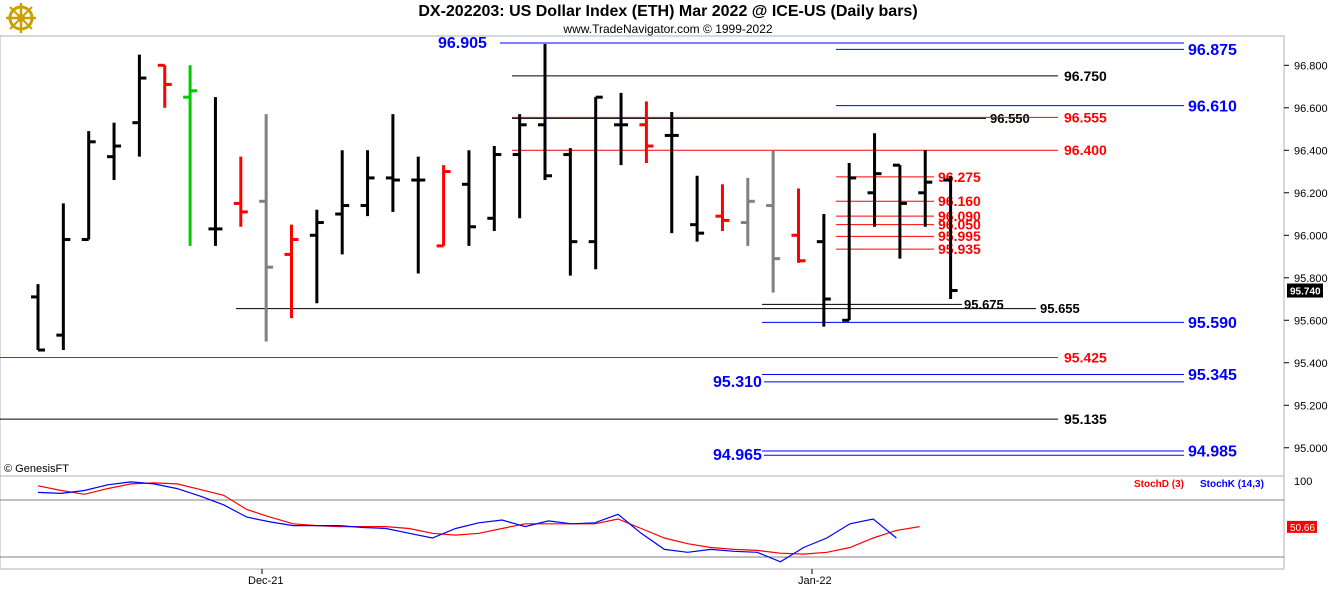 The image size is (1336, 591). I want to click on stoch-last-value-label: 50.66, so click(1302, 528).